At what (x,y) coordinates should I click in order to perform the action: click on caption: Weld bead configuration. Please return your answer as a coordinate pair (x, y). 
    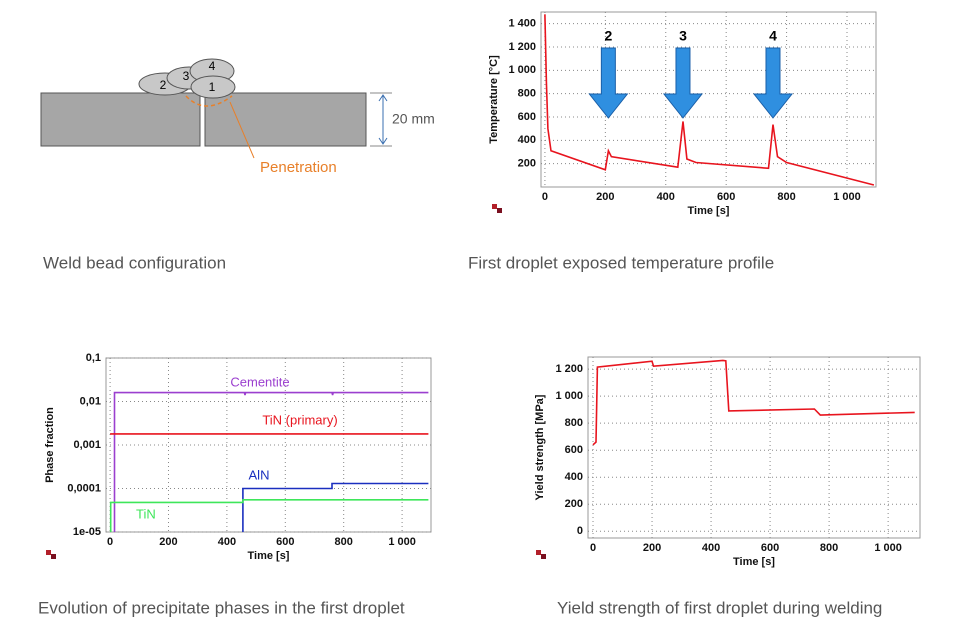
    Looking at the image, I should click on (134, 262).